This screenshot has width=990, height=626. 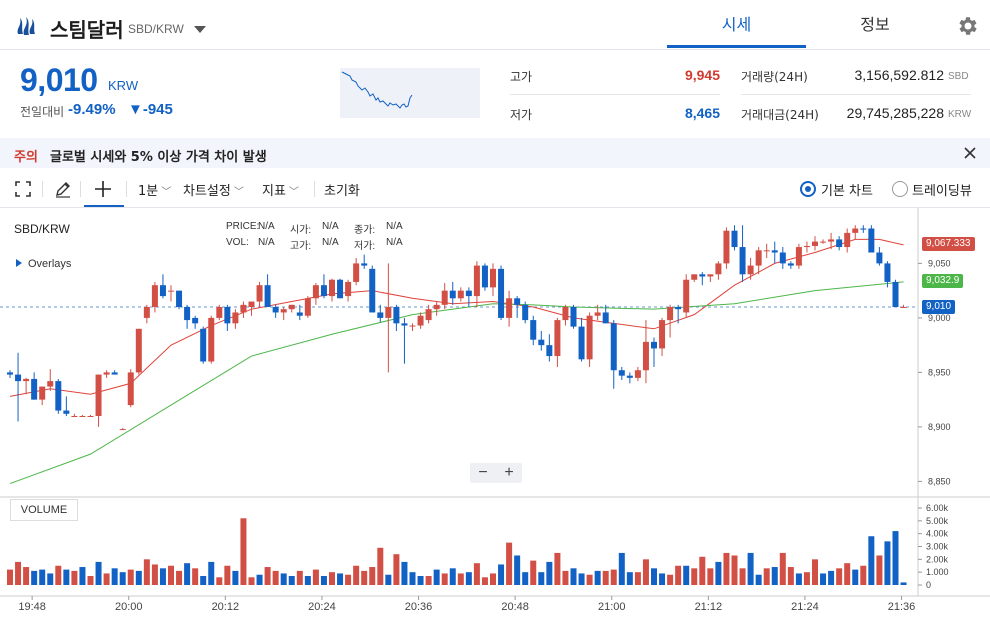 I want to click on notice-text: 글로벌 시세와 5% 이상 가격 차이 발생, so click(x=158, y=157).